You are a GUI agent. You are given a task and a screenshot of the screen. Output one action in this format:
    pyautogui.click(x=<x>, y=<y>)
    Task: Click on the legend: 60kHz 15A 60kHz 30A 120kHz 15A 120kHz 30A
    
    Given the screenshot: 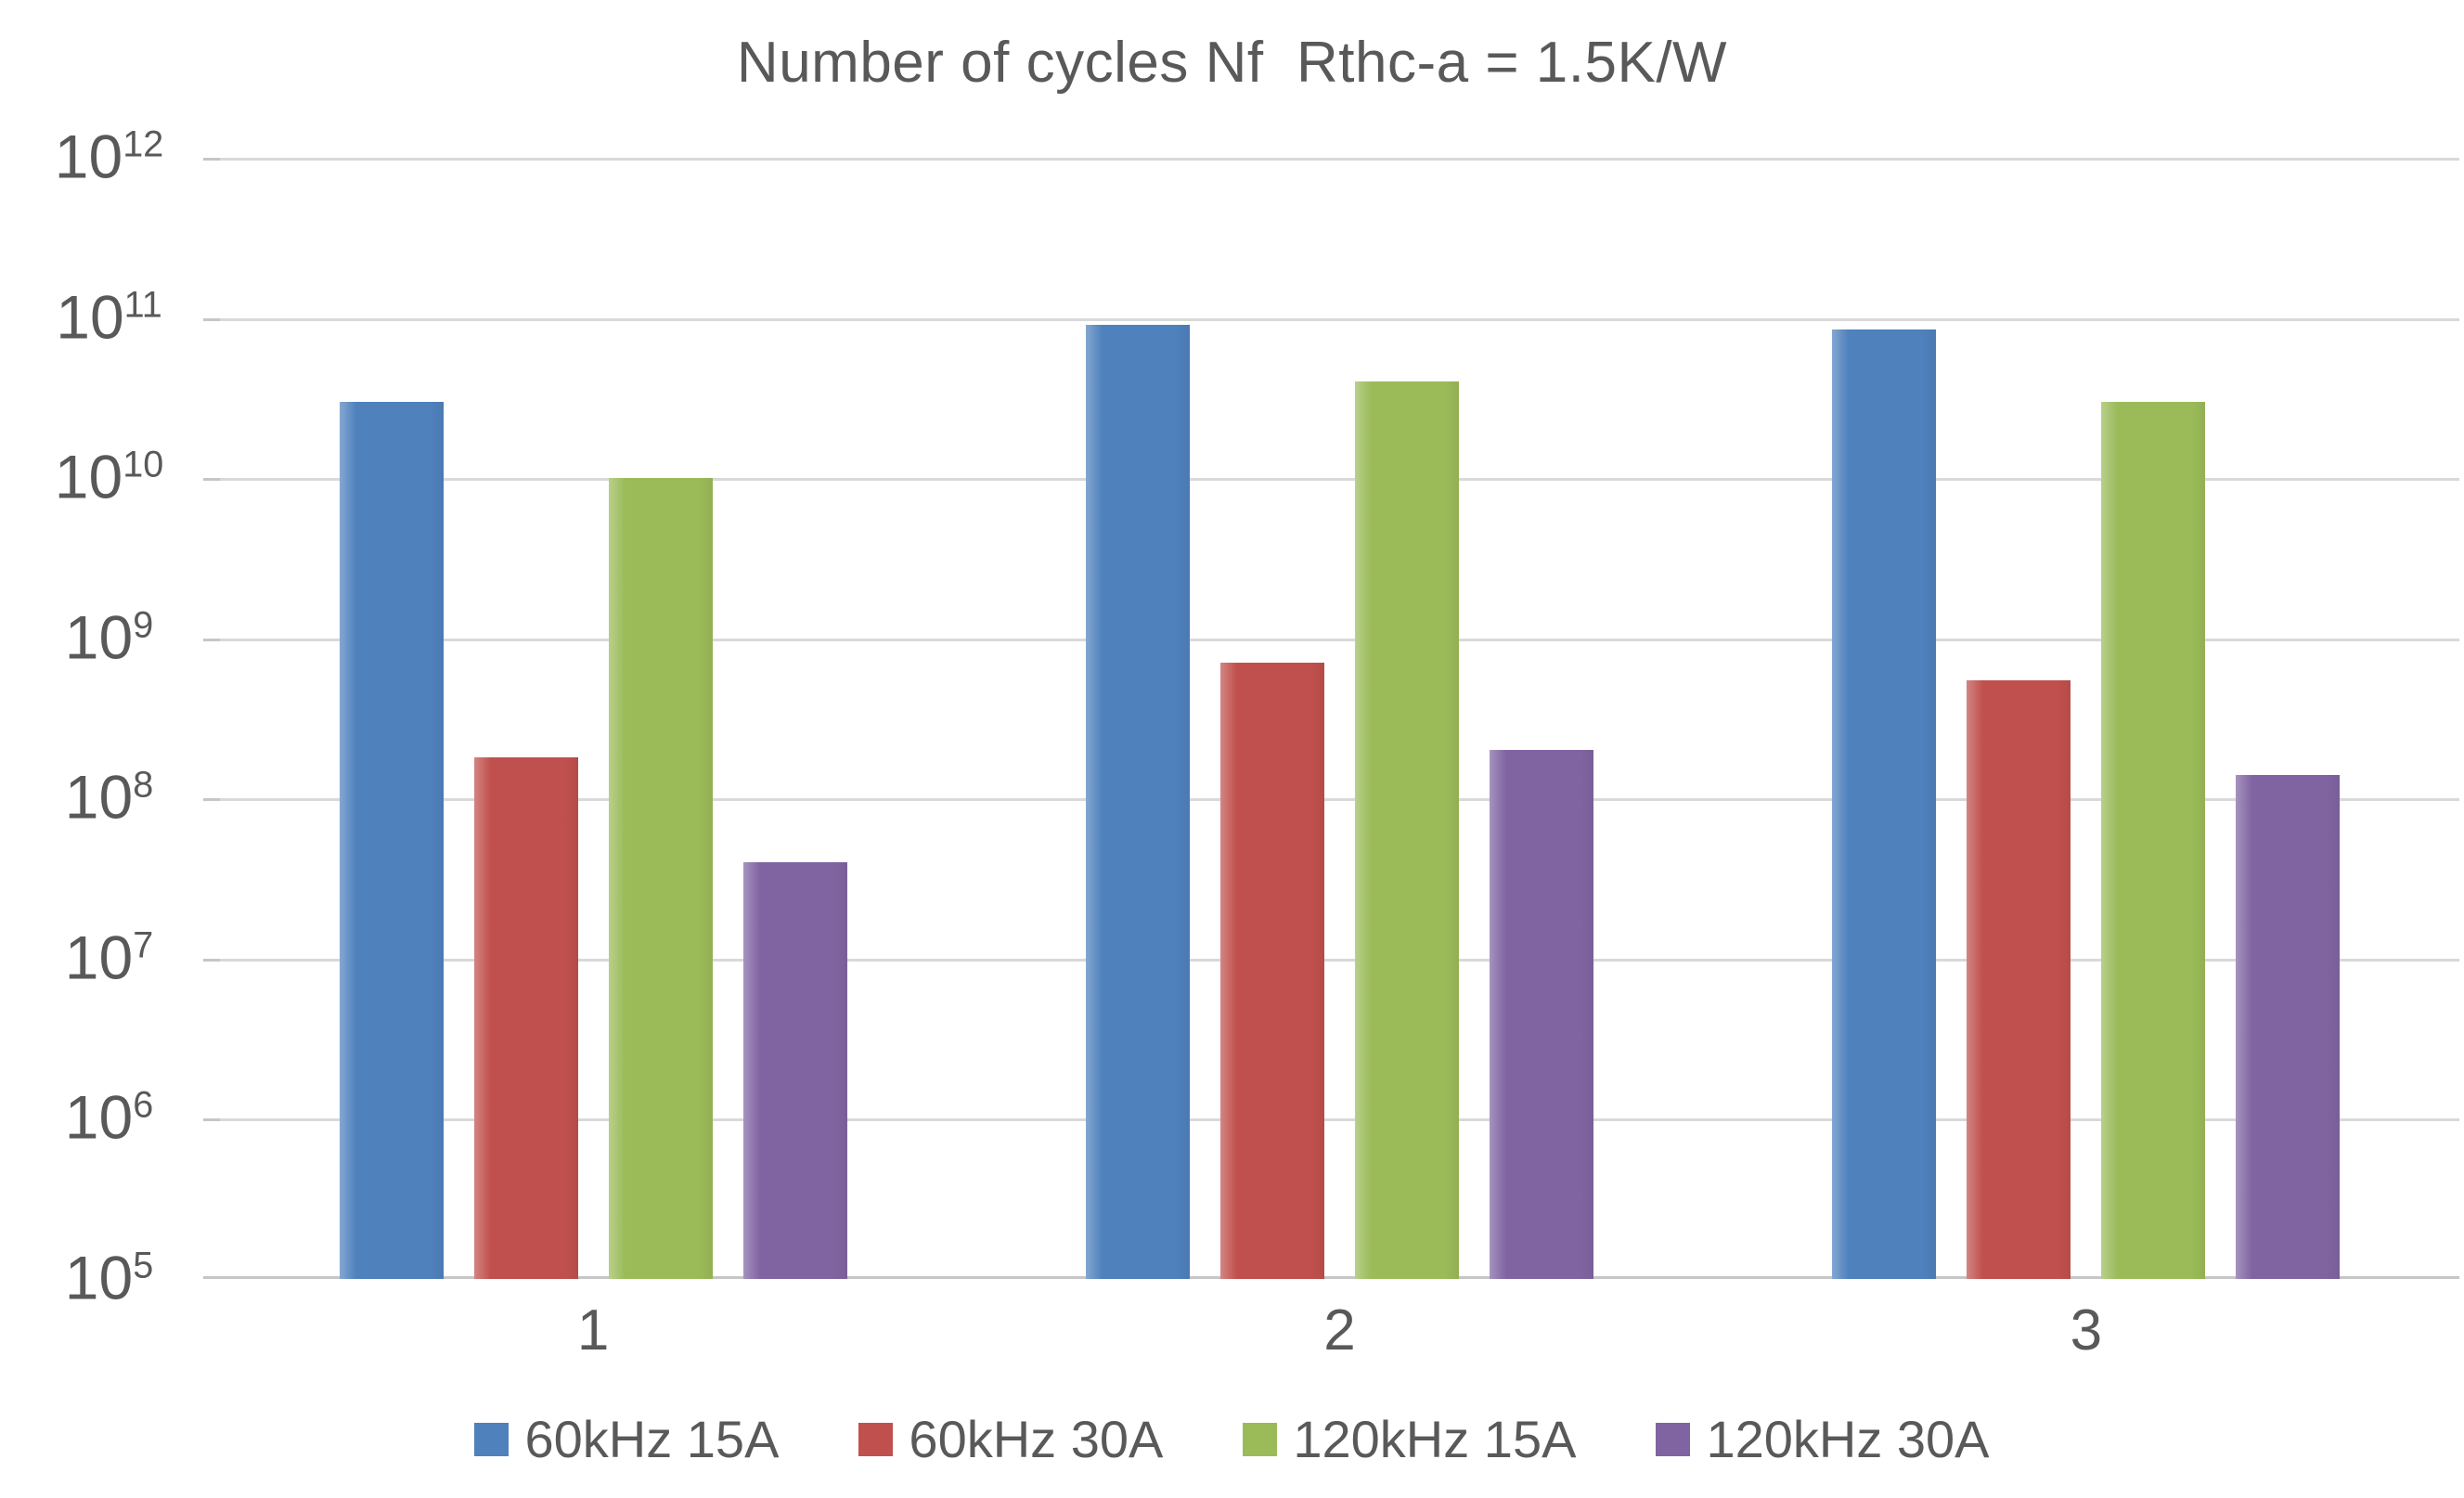 What is the action you would take?
    pyautogui.click(x=1232, y=1439)
    